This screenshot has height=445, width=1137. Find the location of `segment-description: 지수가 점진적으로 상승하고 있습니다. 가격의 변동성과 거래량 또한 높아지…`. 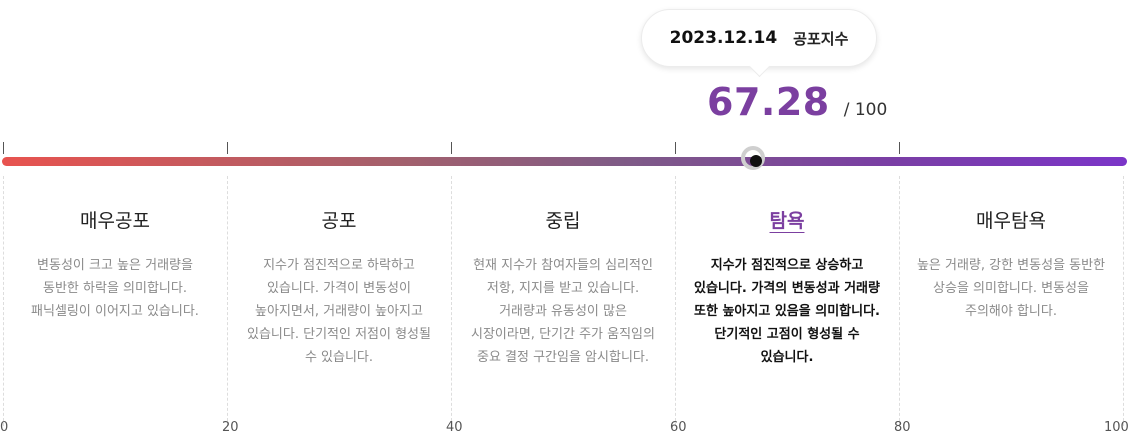

segment-description: 지수가 점진적으로 상승하고 있습니다. 가격의 변동성과 거래량 또한 높아지… is located at coordinates (787, 311).